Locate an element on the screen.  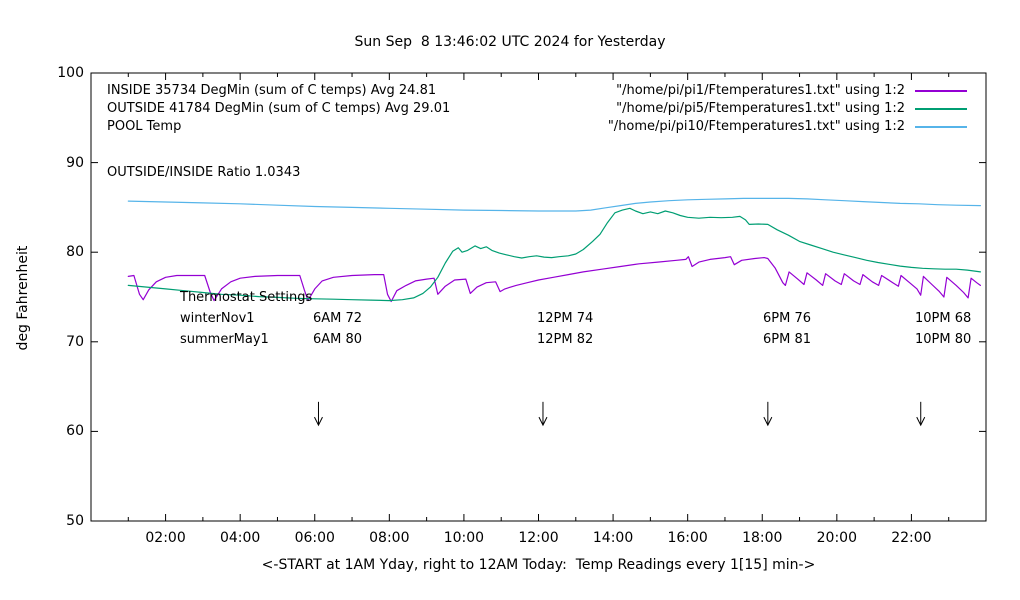
y-tick-label: 60 is located at coordinates (75, 431).